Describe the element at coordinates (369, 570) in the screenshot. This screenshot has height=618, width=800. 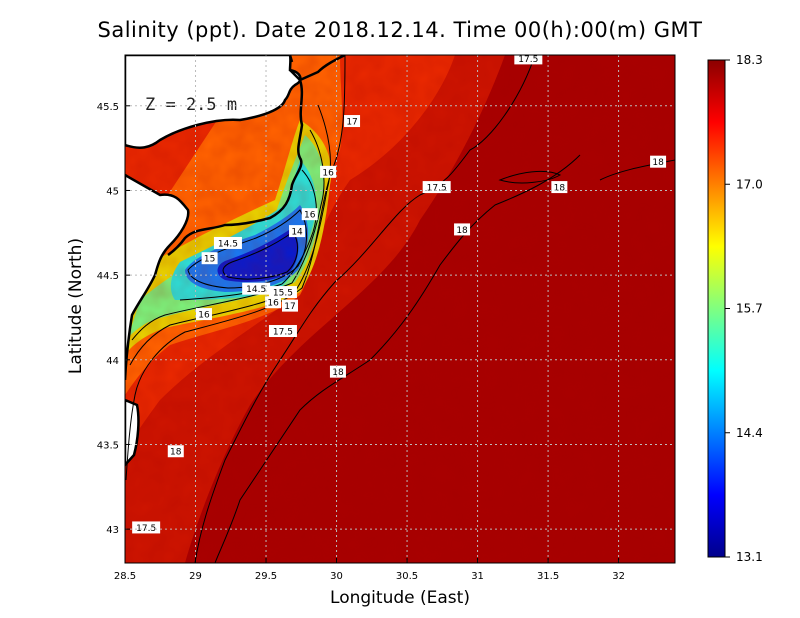
I see `x-axis: 28.5 29 29.5 30 30.5 31 31.5 32` at that location.